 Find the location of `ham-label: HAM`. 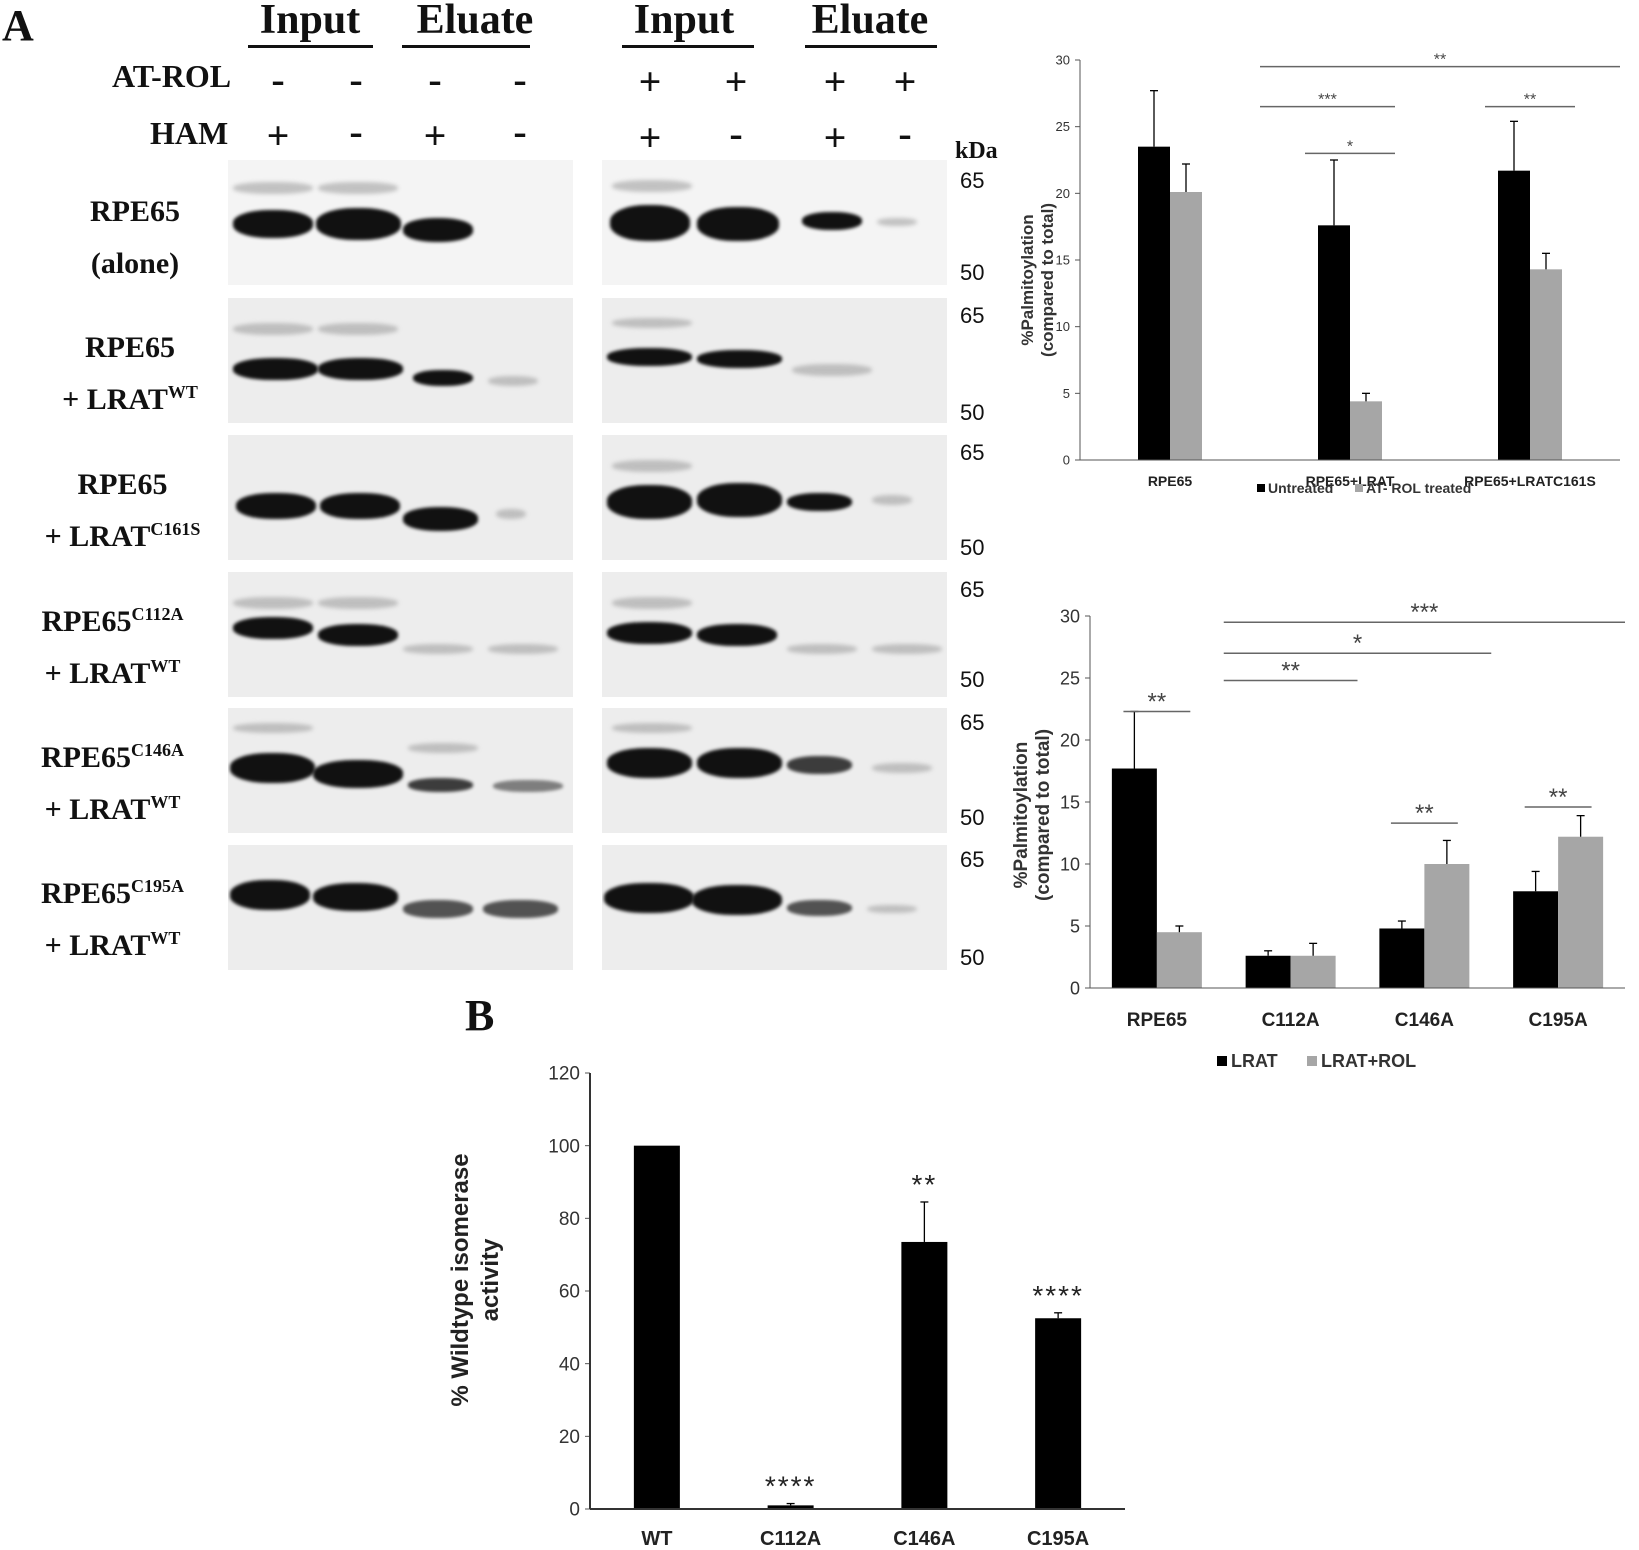

ham-label: HAM is located at coordinates (189, 133).